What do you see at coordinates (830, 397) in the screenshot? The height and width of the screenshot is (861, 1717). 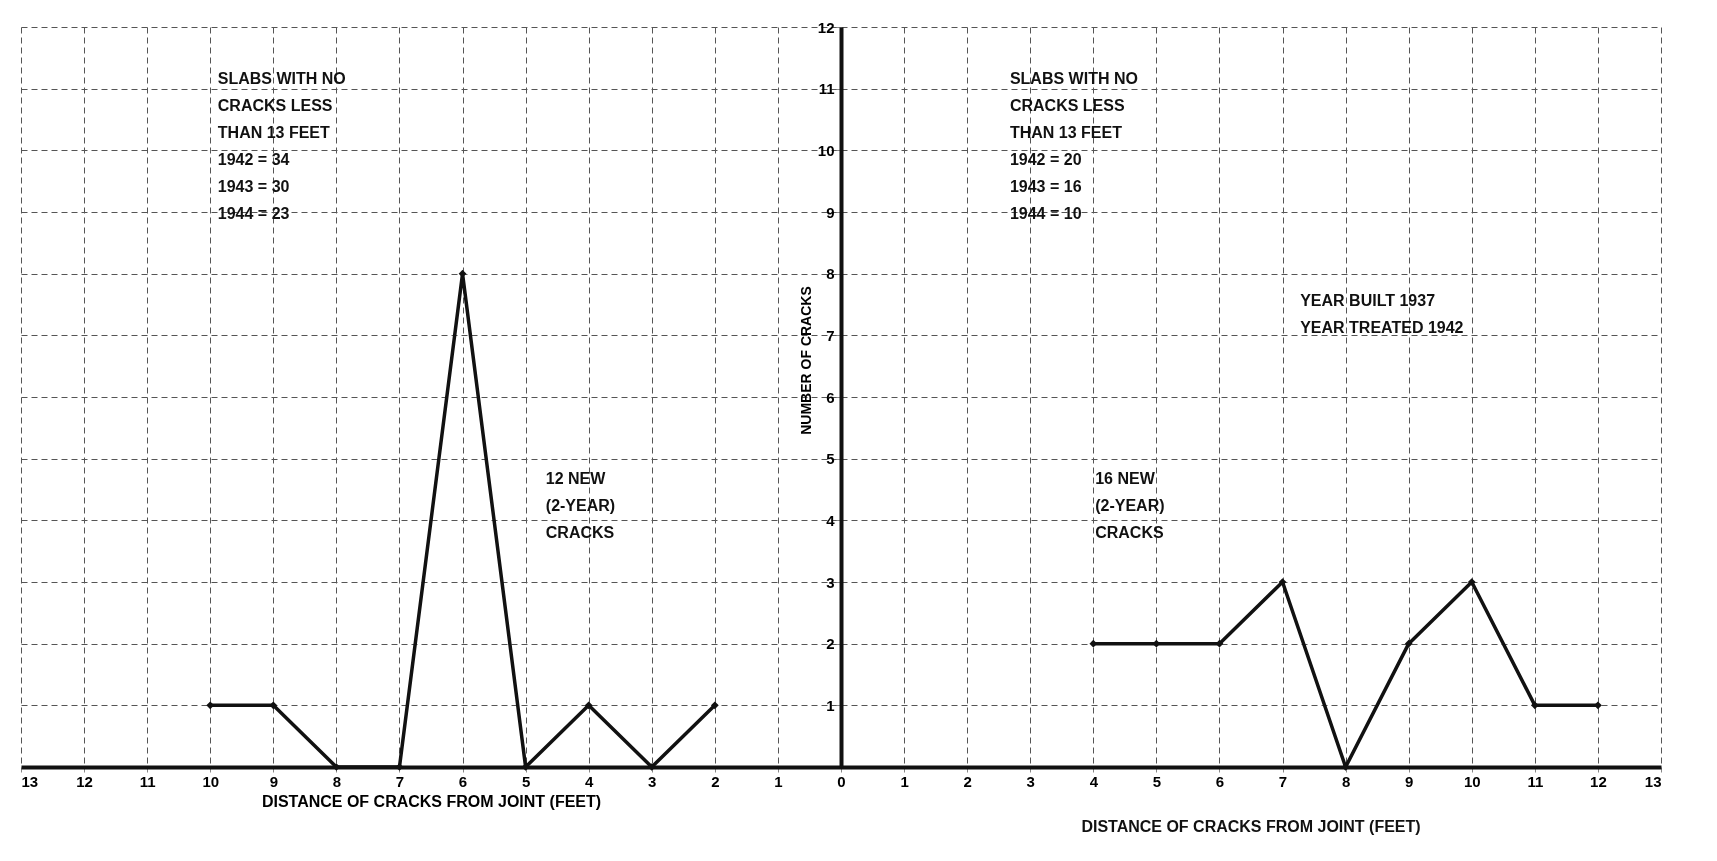 I see `y-tick-label: 6` at bounding box center [830, 397].